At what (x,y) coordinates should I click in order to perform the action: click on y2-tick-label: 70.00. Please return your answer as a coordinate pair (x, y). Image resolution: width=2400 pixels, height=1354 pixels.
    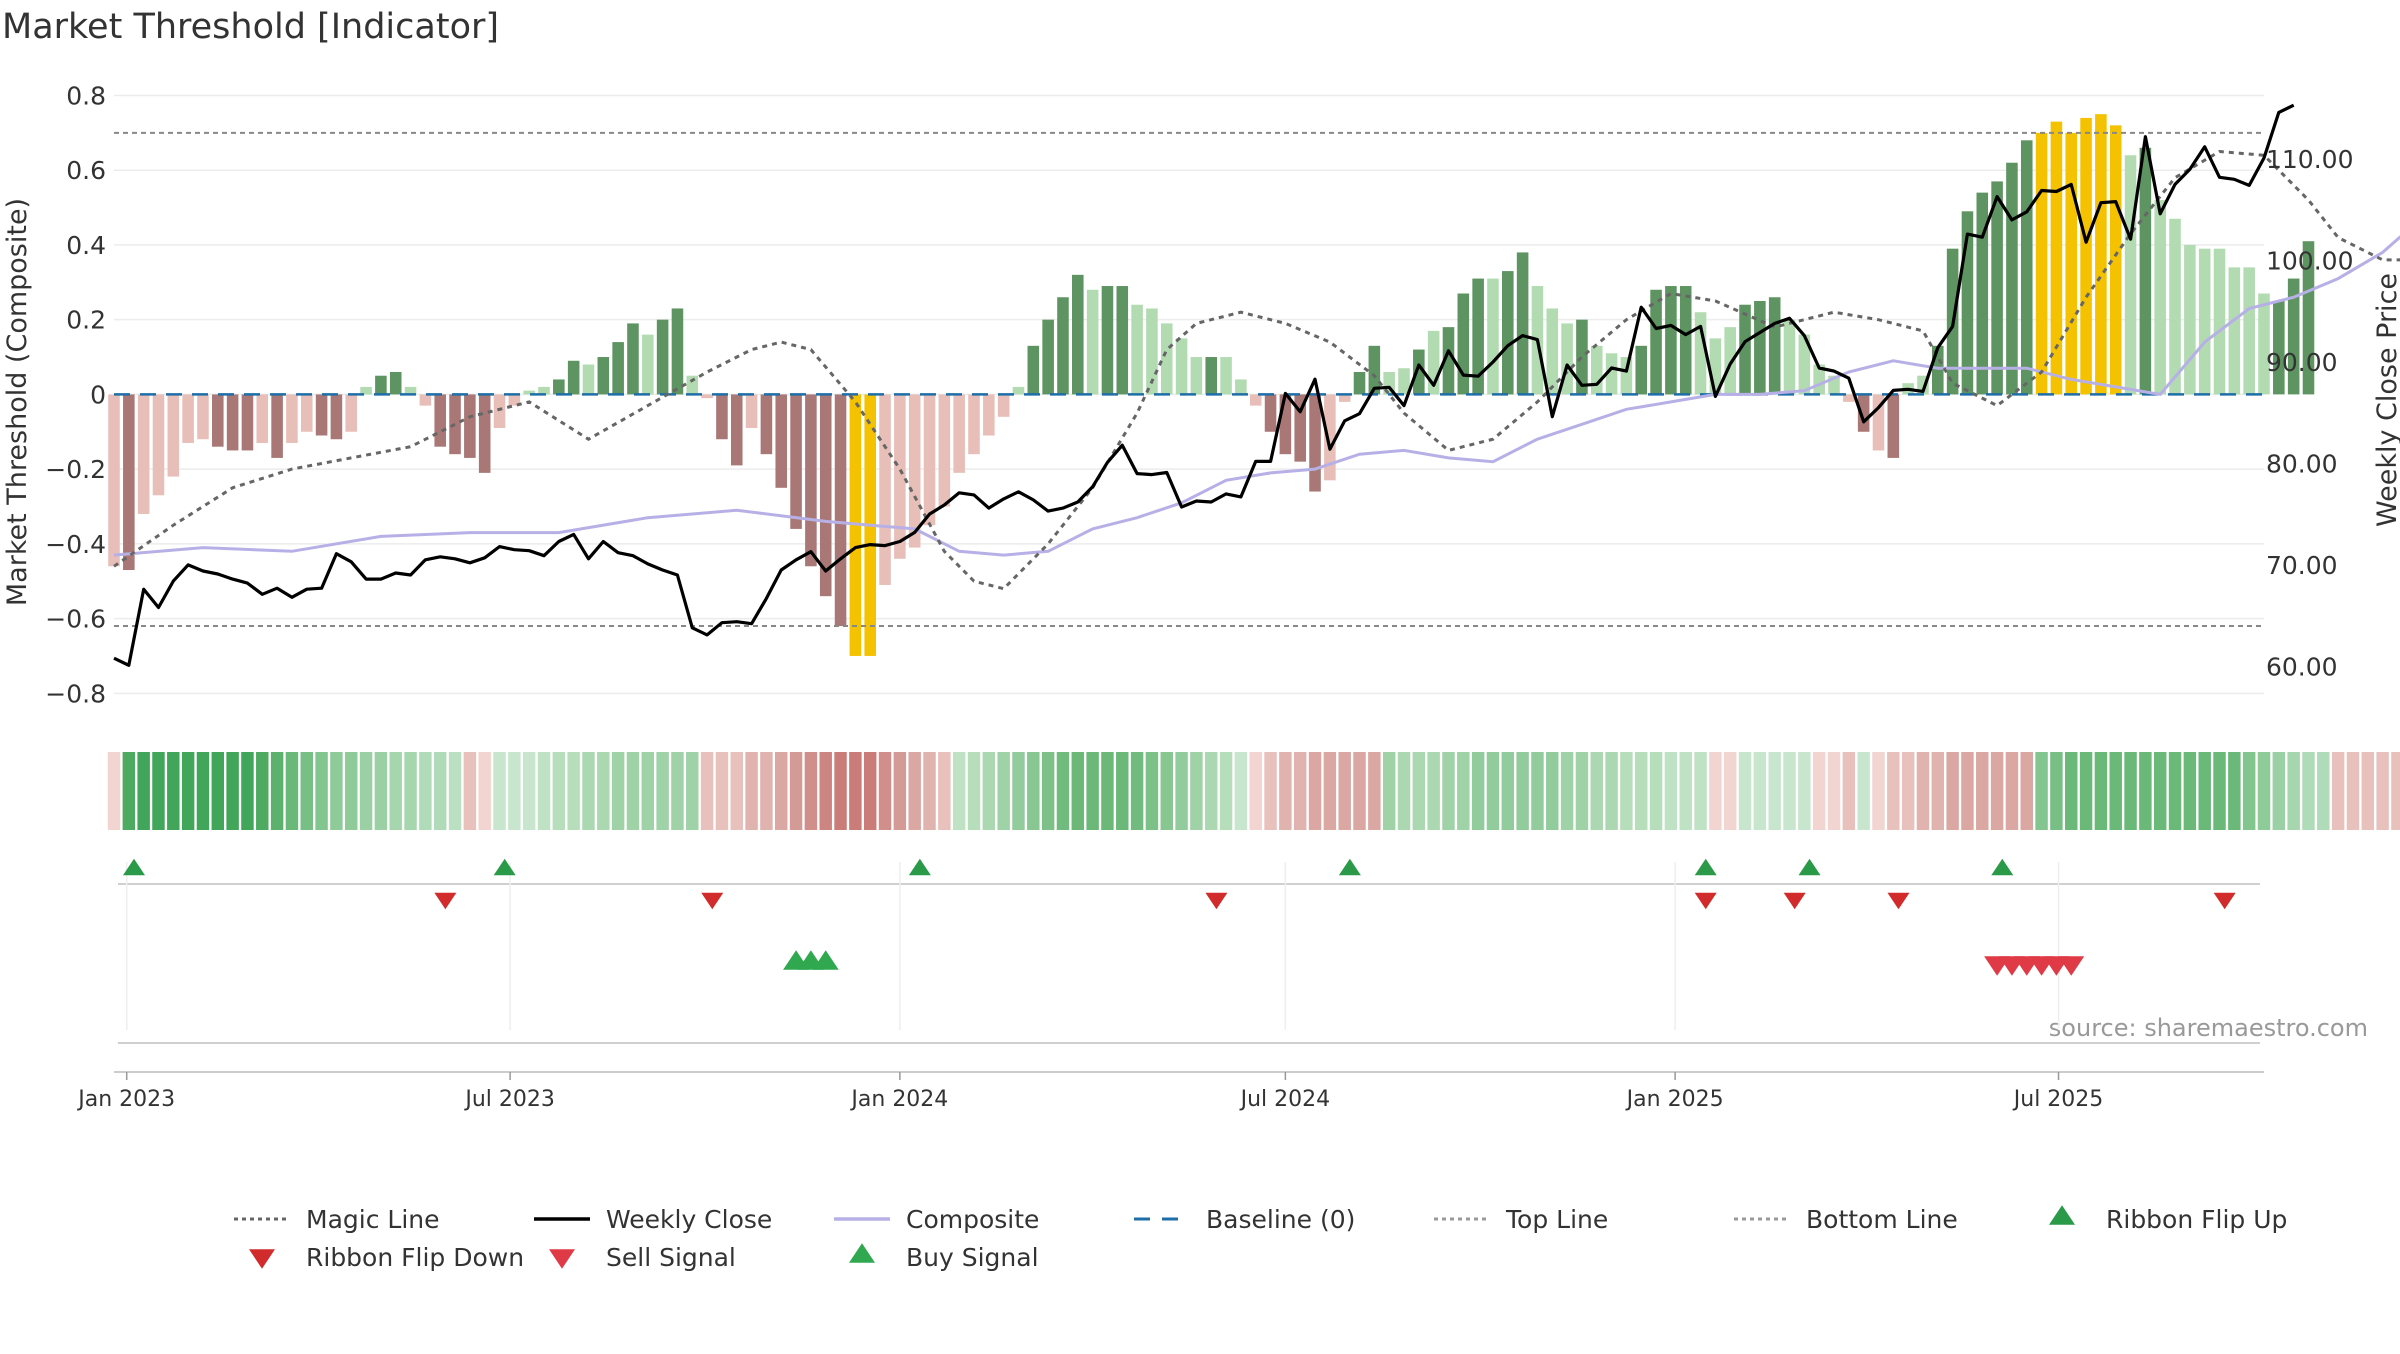
    Looking at the image, I should click on (2302, 565).